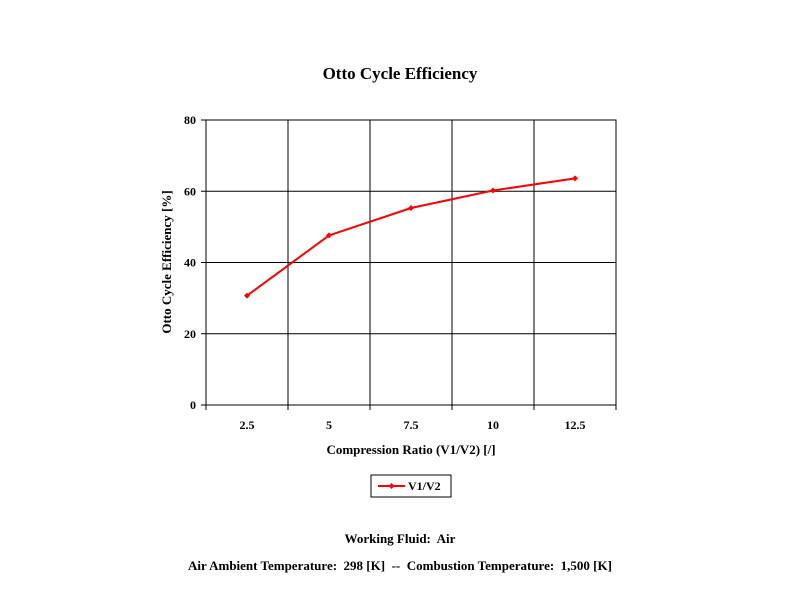  What do you see at coordinates (391, 486) in the screenshot?
I see `legend-series-marker` at bounding box center [391, 486].